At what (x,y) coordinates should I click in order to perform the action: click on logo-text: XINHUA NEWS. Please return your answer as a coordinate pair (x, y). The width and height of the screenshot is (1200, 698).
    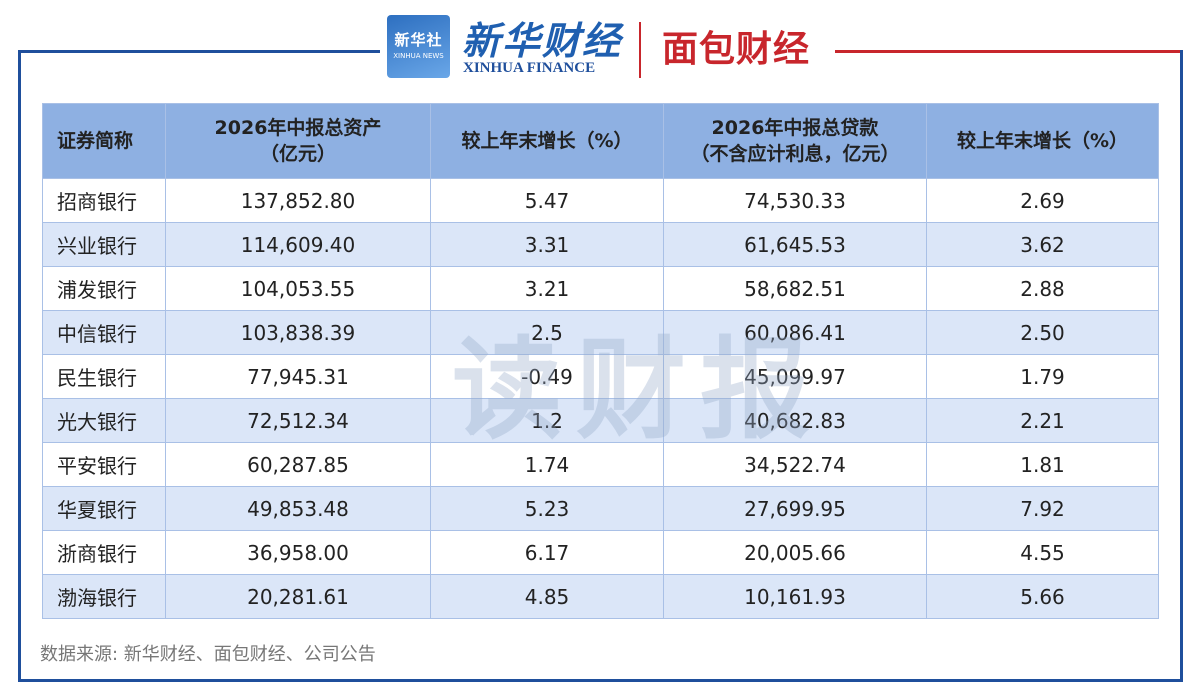
    Looking at the image, I should click on (418, 56).